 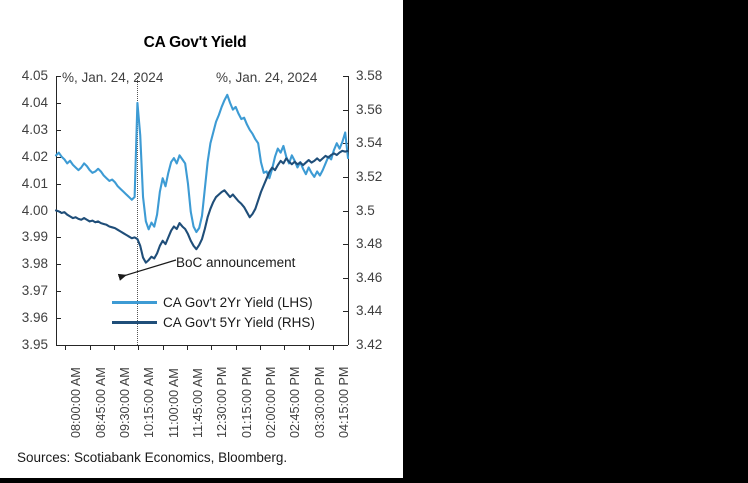 I want to click on right-axis-tick-label: 3.46, so click(x=369, y=277).